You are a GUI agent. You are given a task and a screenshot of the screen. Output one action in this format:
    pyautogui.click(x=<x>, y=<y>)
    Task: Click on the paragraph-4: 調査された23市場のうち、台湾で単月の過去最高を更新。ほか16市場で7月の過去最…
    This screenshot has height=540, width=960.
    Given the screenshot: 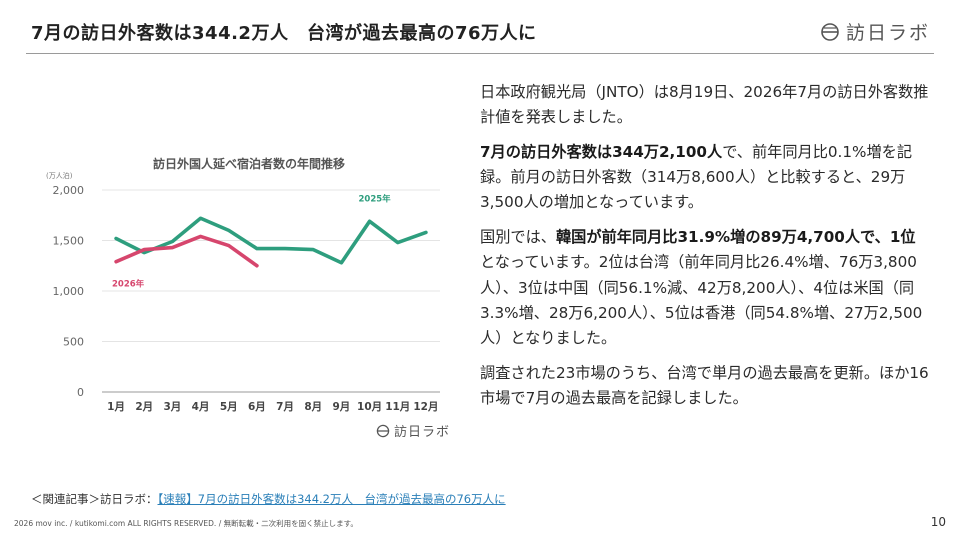 What is the action you would take?
    pyautogui.click(x=704, y=385)
    